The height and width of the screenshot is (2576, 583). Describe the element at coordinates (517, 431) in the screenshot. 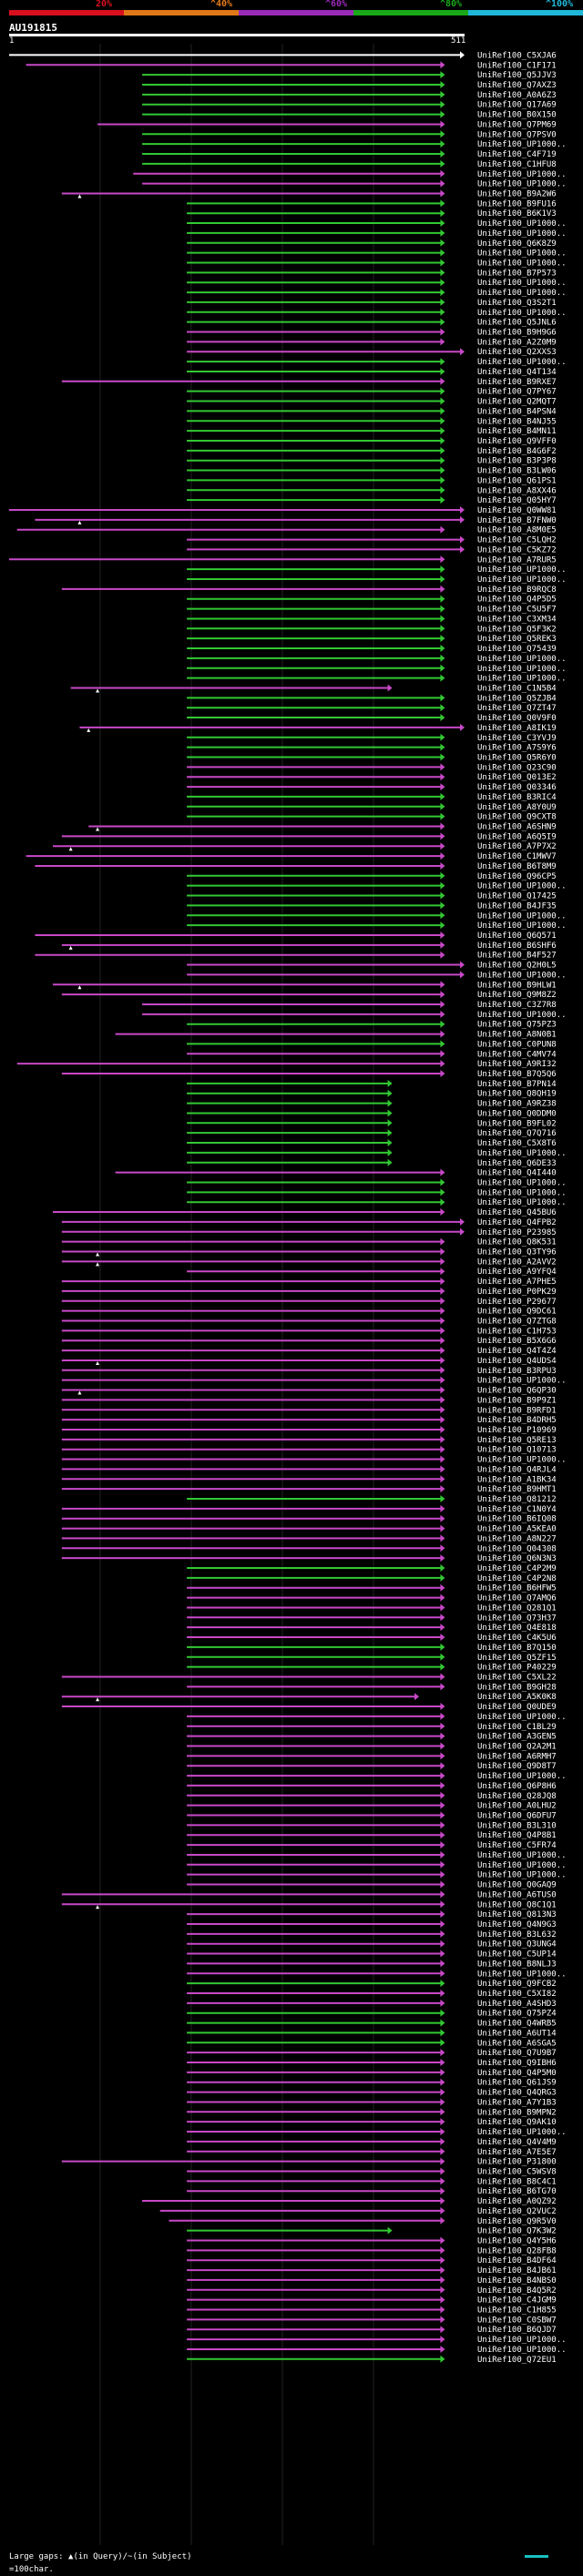

I see `hit-label: UniRef100_B4MN11` at that location.